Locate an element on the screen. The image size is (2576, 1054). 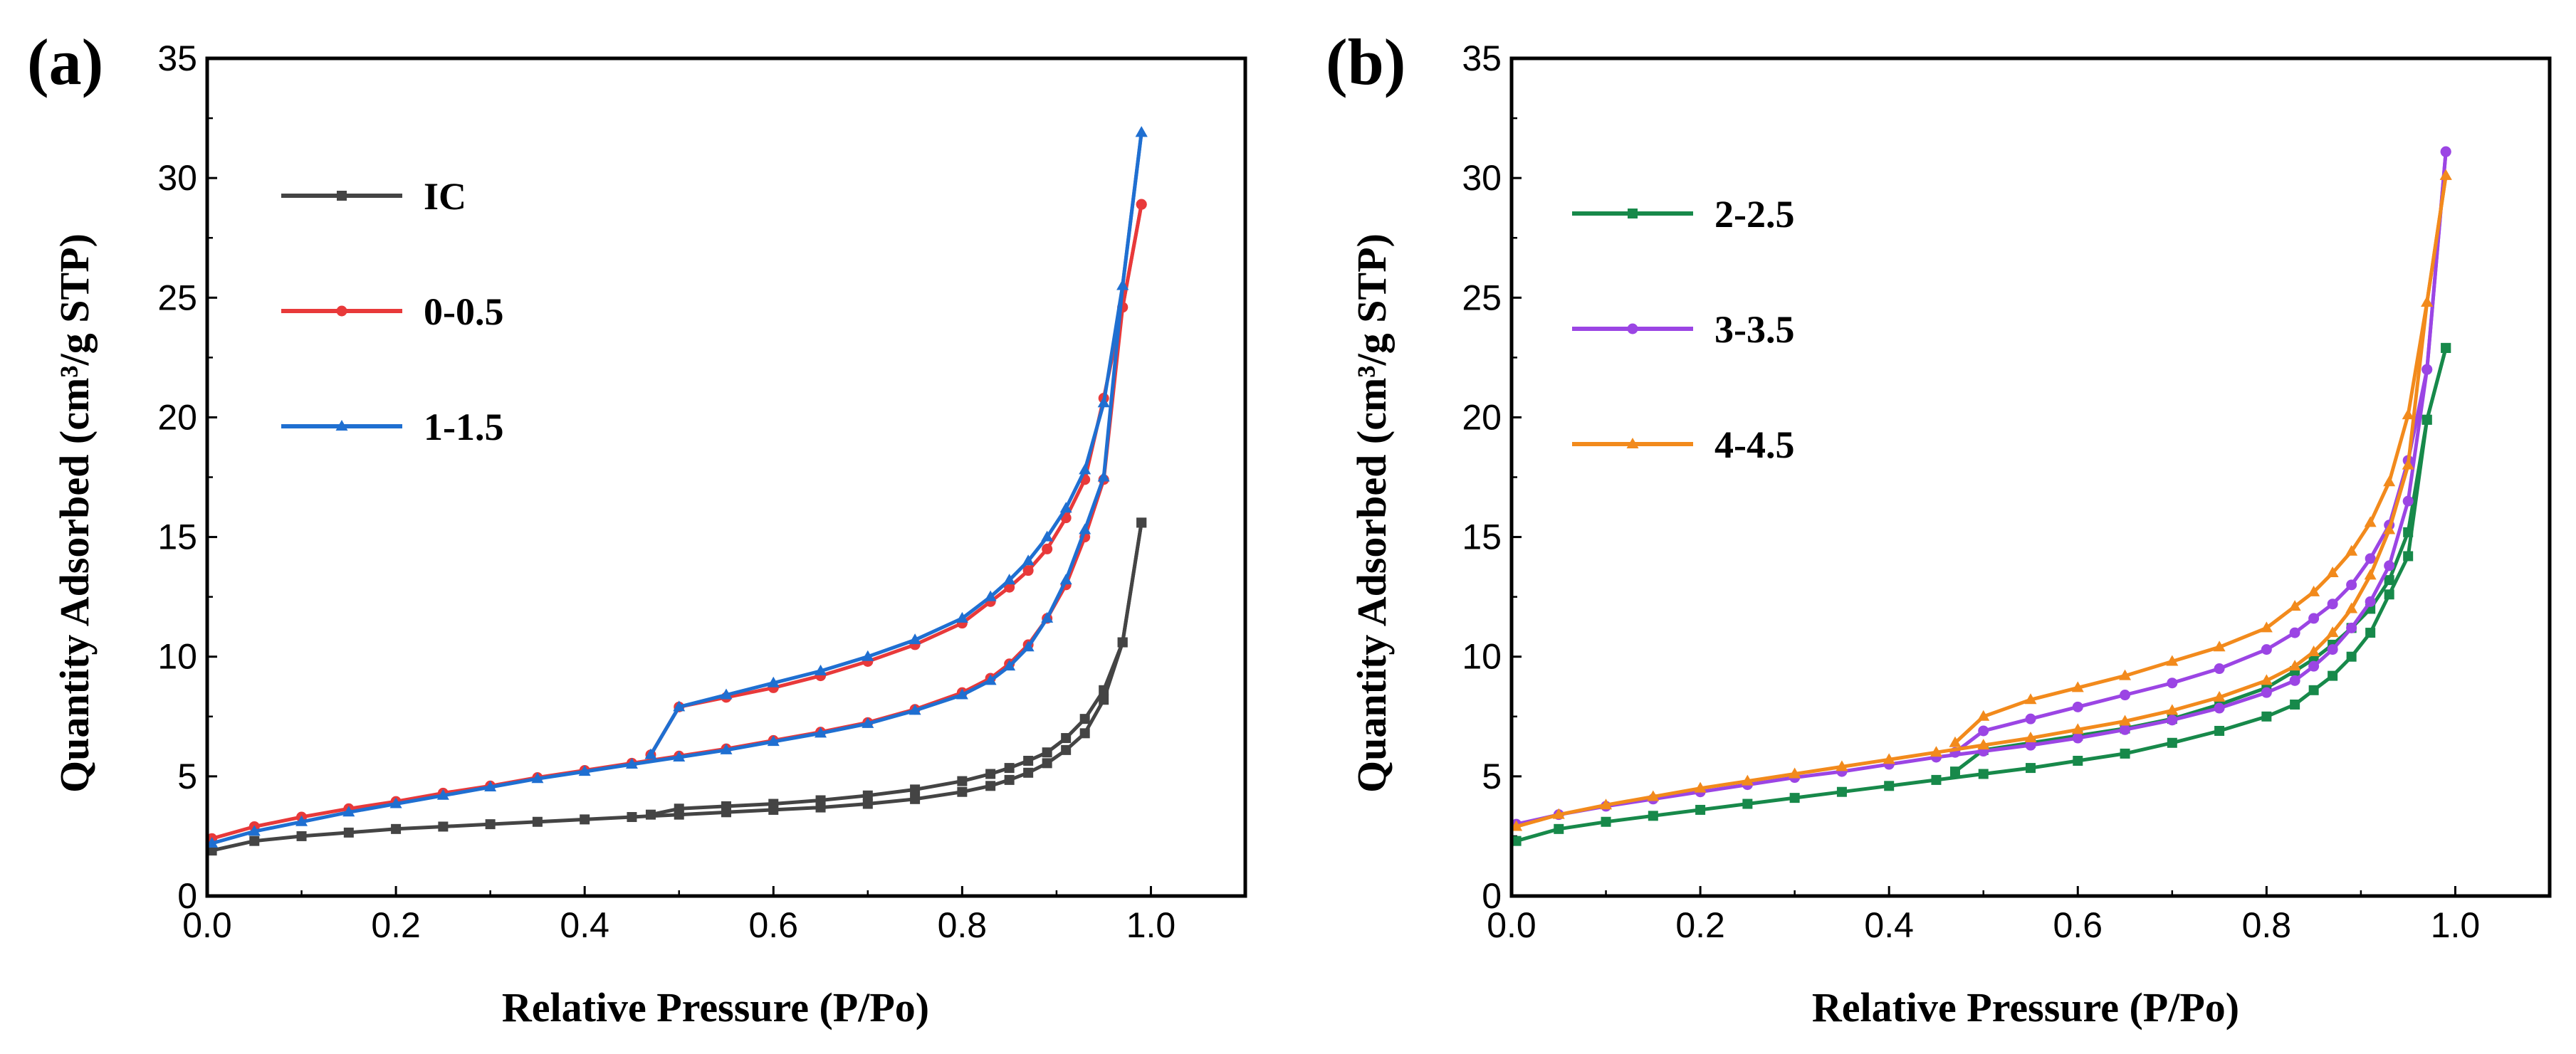
legend-label: 1-1.5 is located at coordinates (463, 427).